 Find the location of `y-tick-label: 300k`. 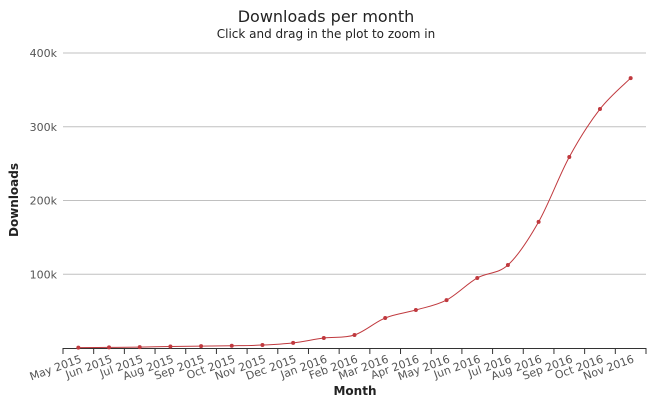

y-tick-label: 300k is located at coordinates (44, 127).